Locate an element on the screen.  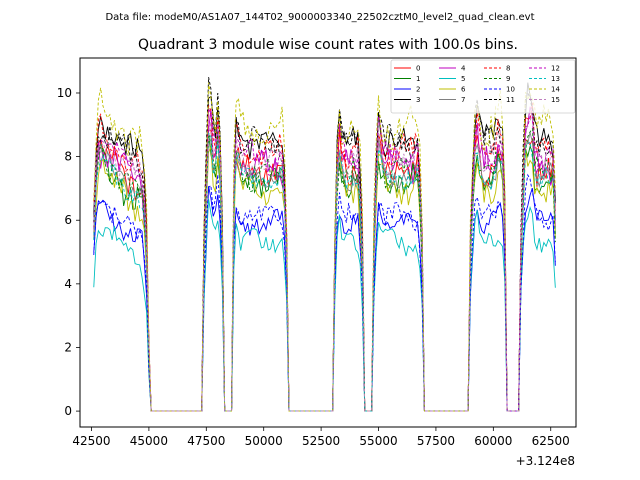
x-tick-label: 47500 is located at coordinates (206, 441).